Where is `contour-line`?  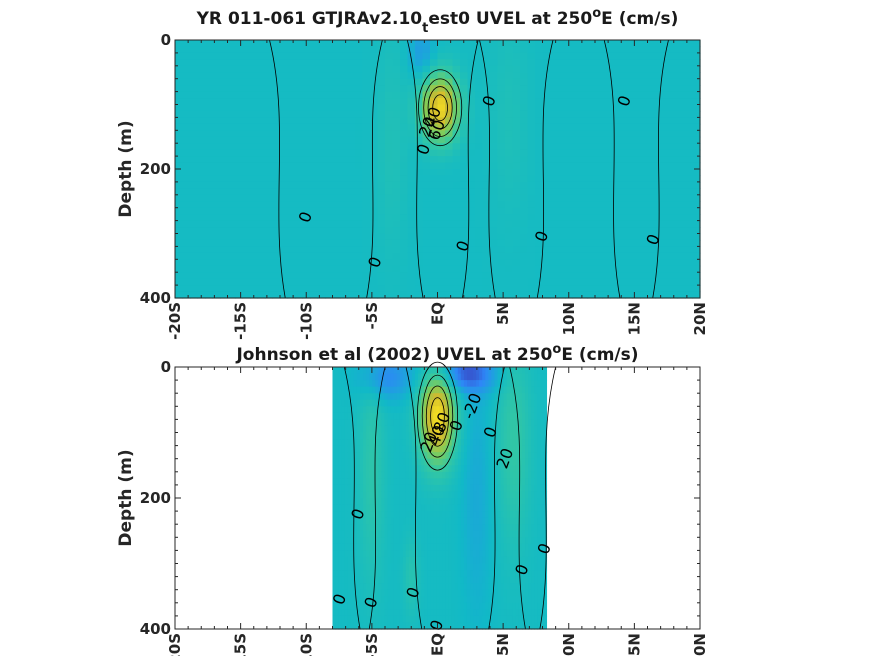
contour-line is located at coordinates (440, 108).